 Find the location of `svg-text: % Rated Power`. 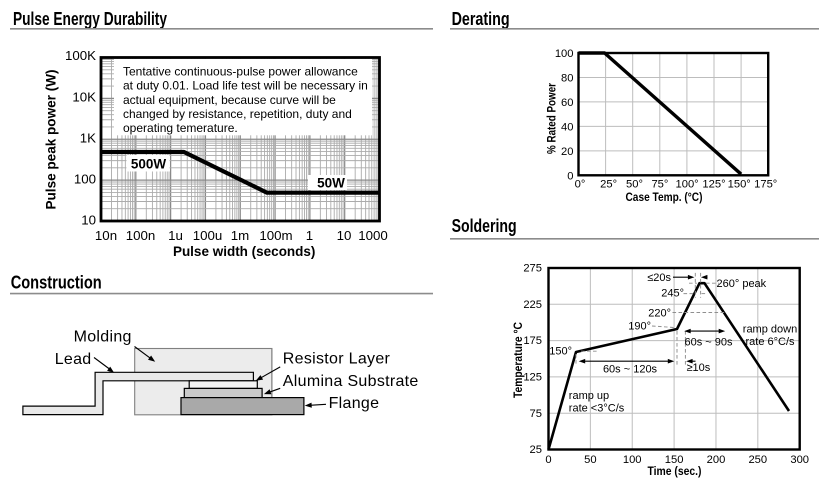

svg-text: % Rated Power is located at coordinates (552, 118).